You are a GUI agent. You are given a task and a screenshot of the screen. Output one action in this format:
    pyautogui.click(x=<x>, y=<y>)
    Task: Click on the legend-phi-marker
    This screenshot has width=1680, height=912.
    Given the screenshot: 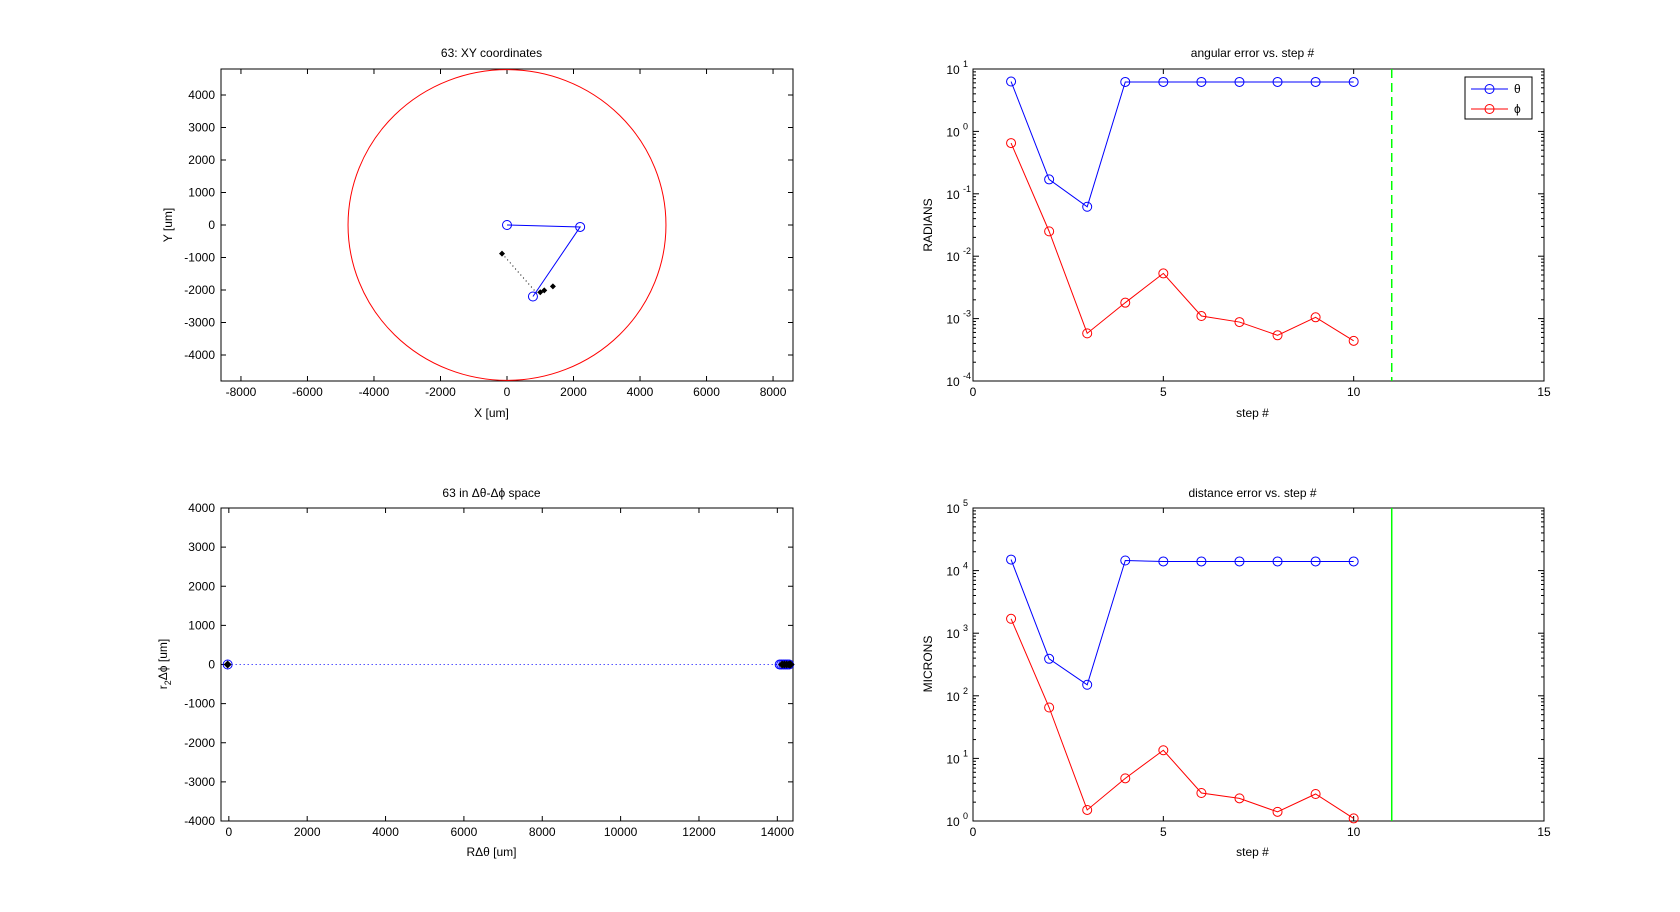 What is the action you would take?
    pyautogui.click(x=1489, y=109)
    